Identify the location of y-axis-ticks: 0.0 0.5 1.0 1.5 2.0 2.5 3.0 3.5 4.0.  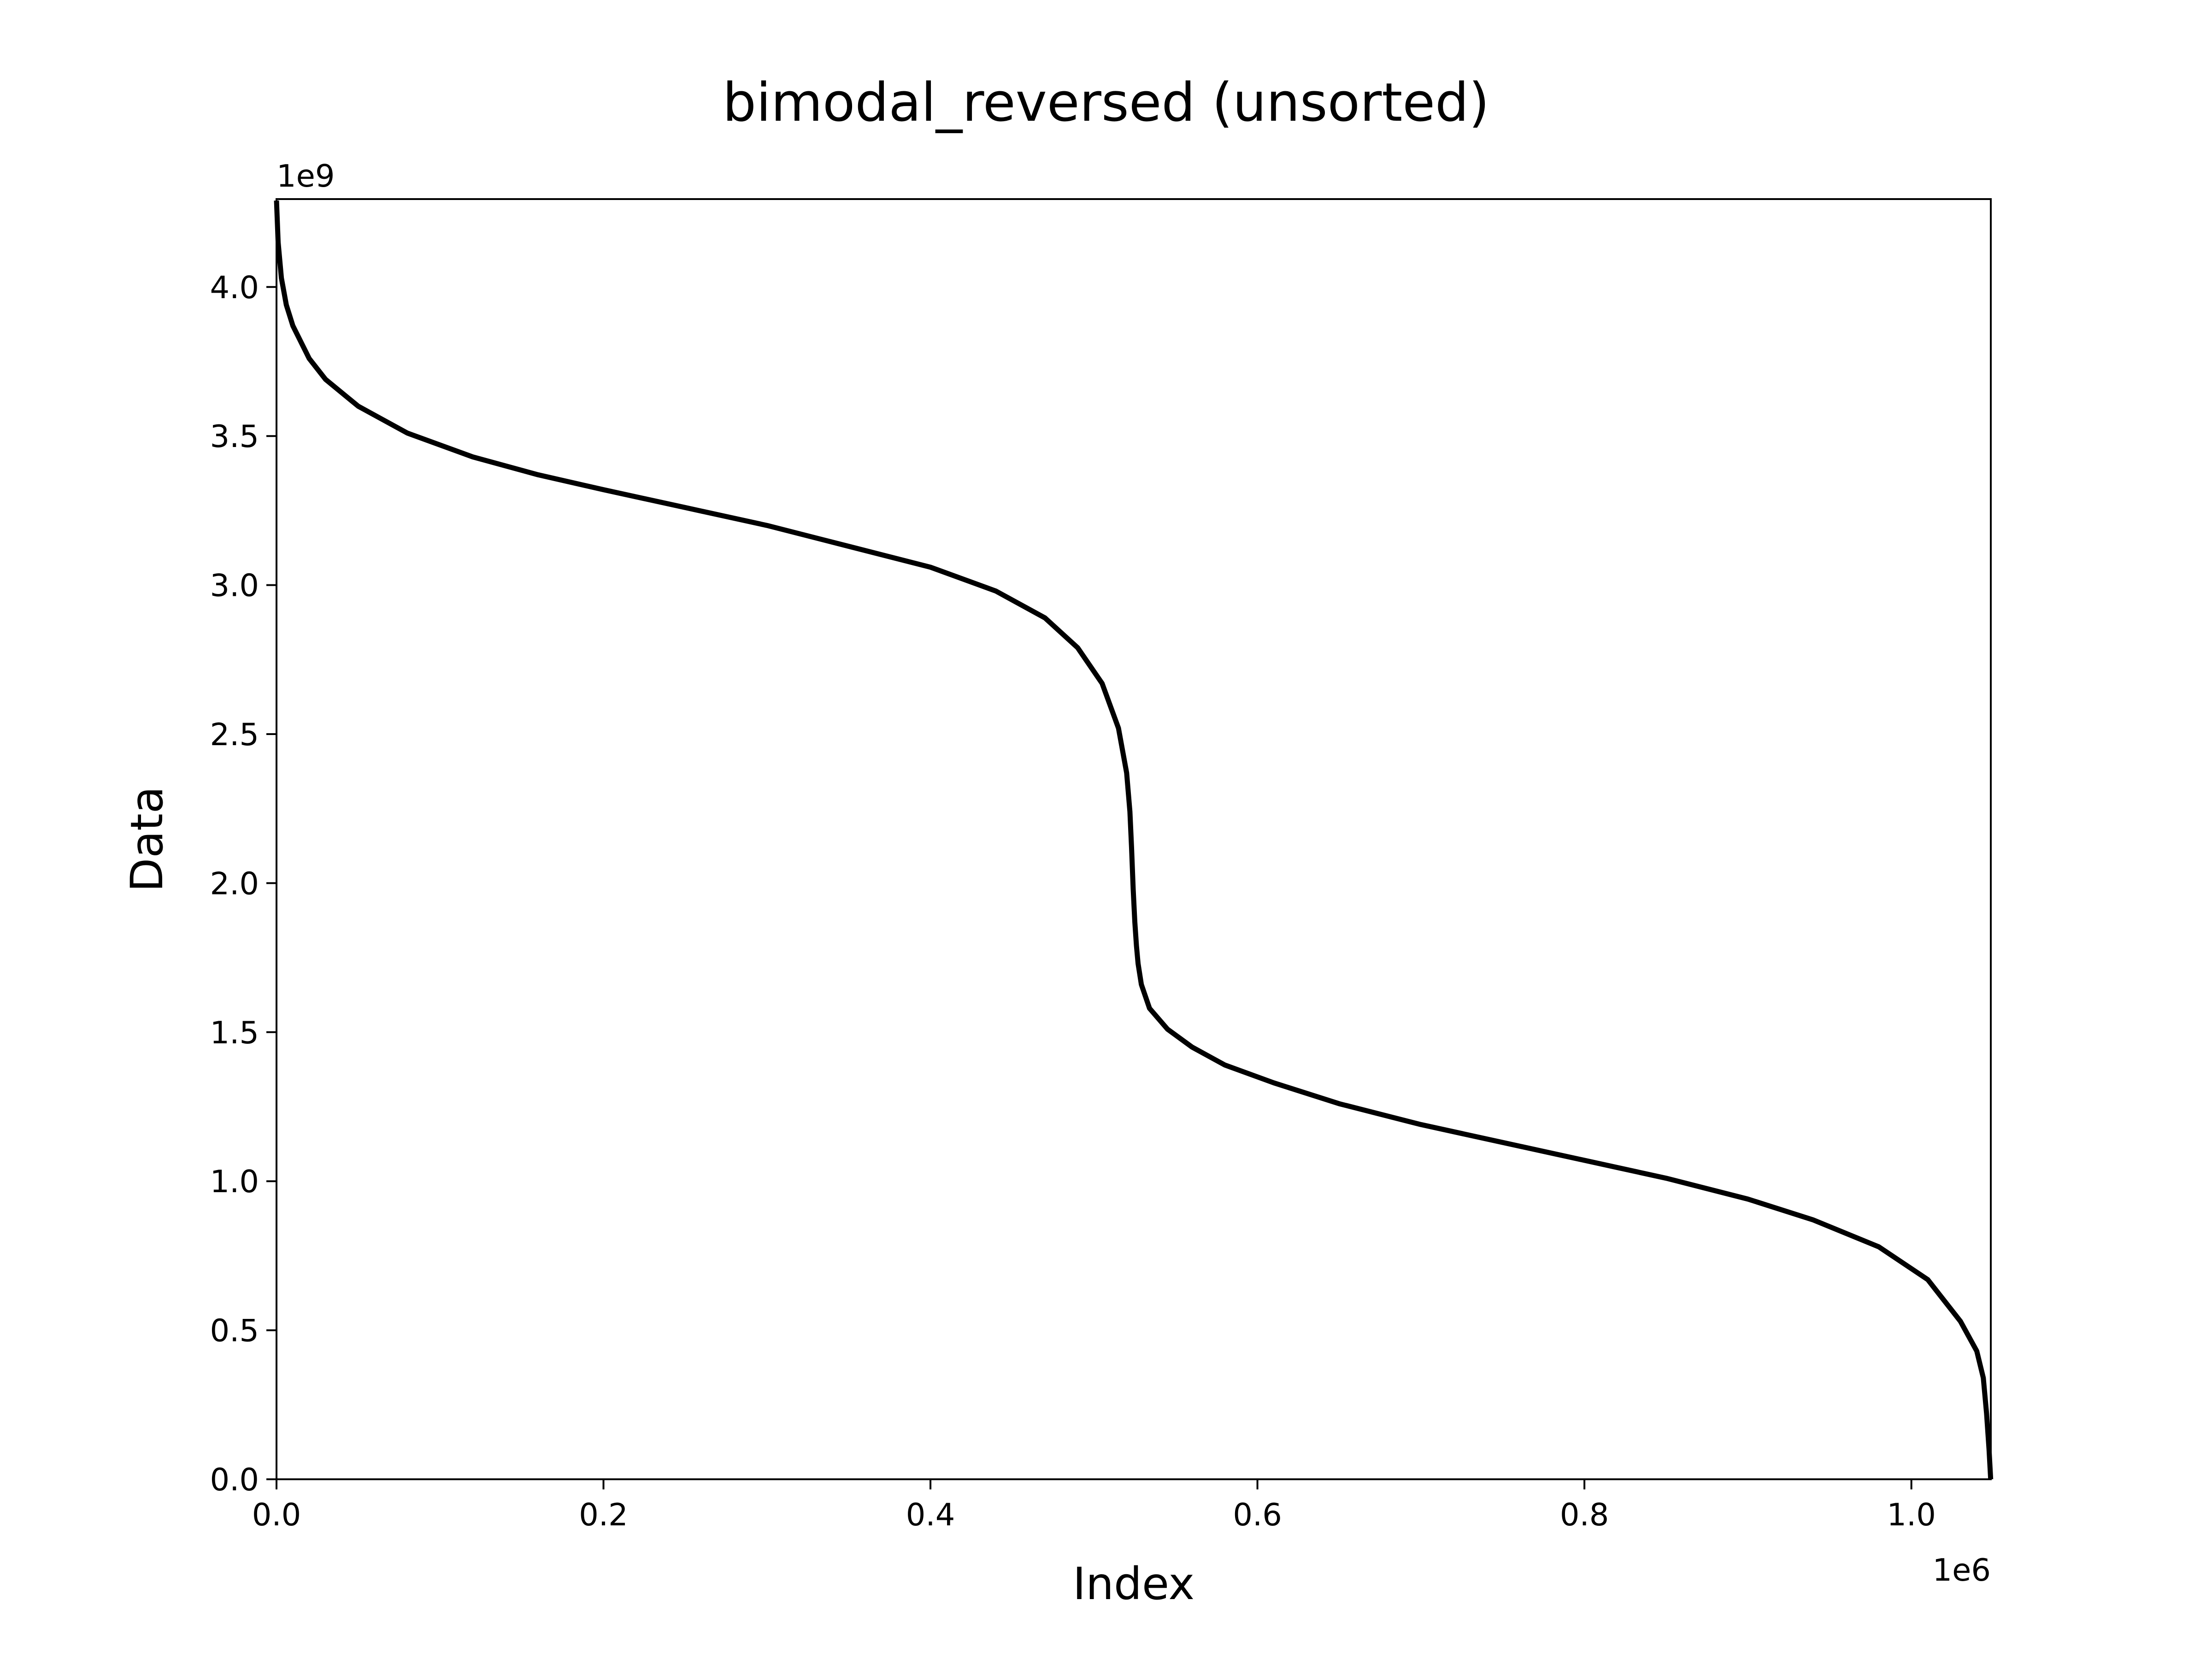
(243, 884).